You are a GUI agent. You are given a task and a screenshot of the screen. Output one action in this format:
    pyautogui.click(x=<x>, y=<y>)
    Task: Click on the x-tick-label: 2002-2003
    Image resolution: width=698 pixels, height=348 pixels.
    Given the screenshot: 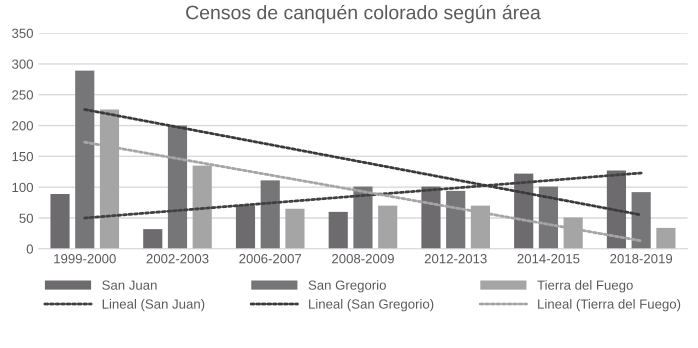 What is the action you would take?
    pyautogui.click(x=177, y=259)
    